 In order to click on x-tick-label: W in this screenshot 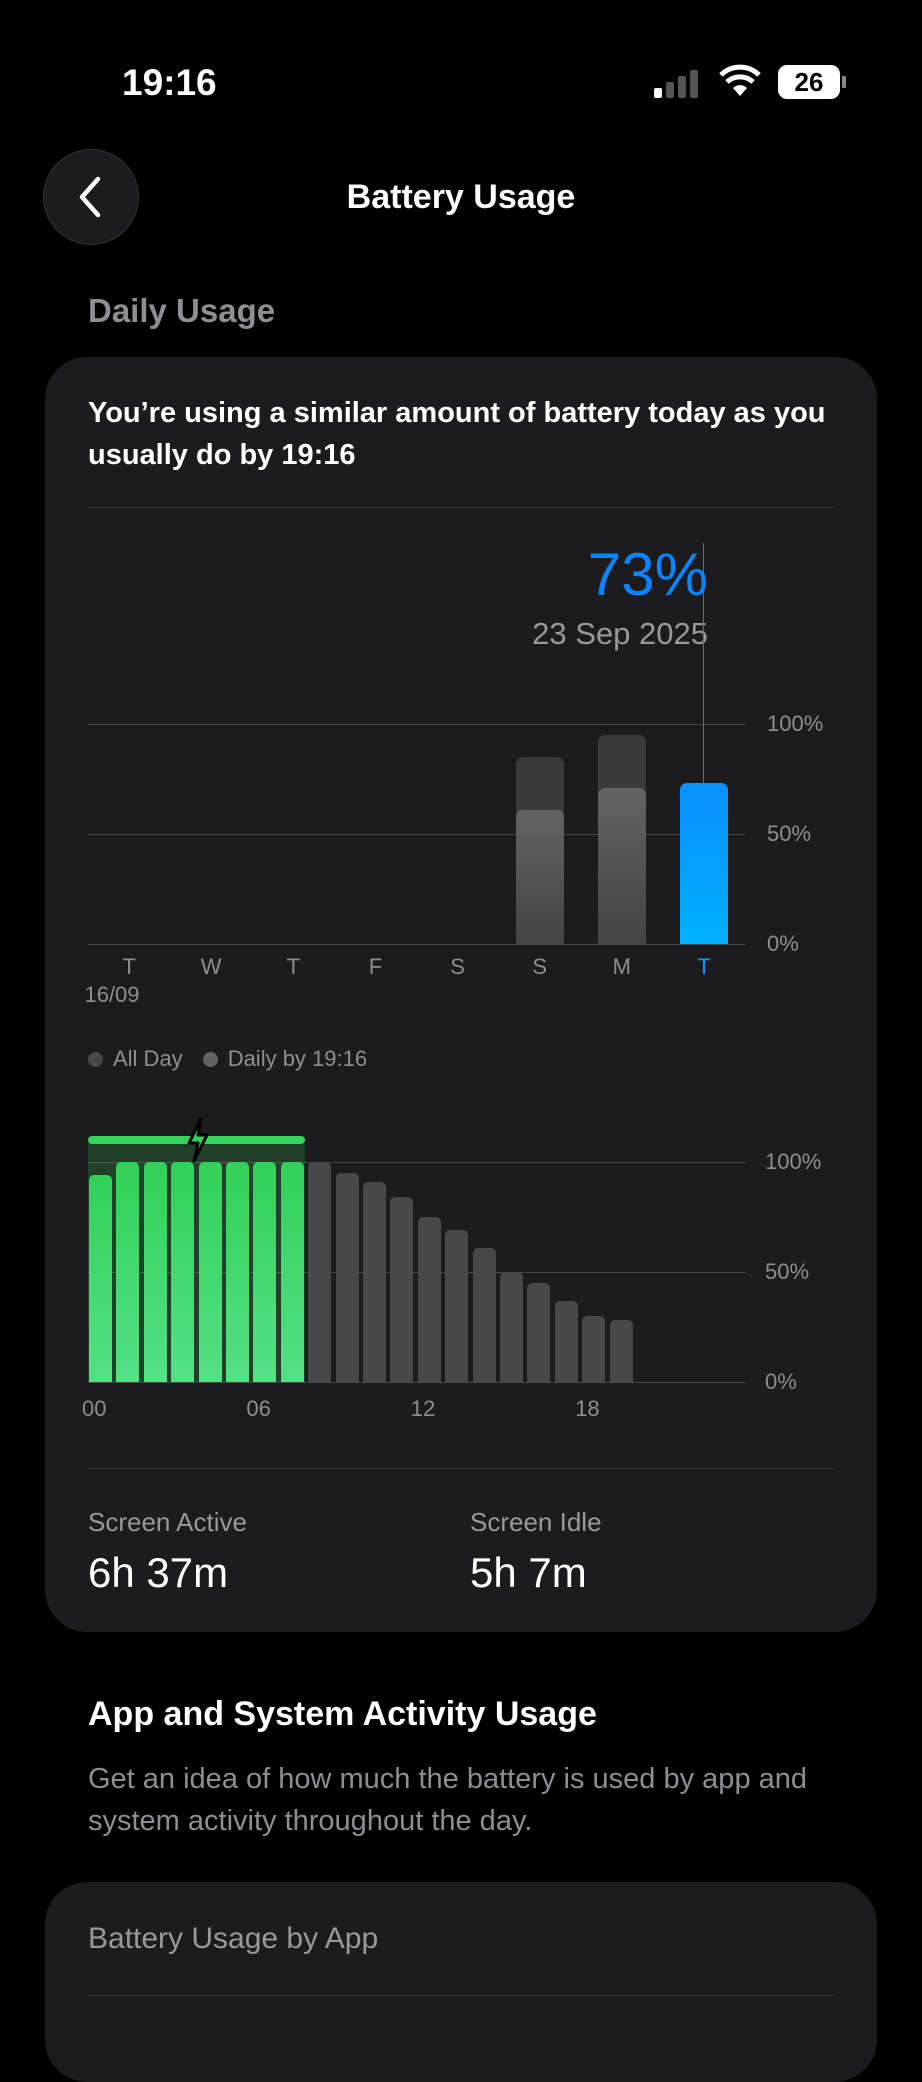, I will do `click(211, 966)`.